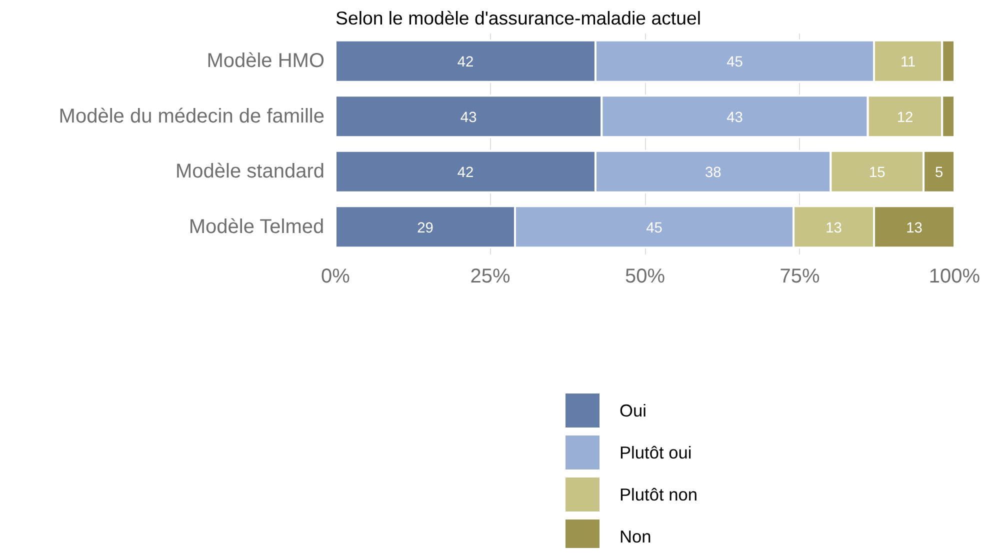  Describe the element at coordinates (490, 277) in the screenshot. I see `x-tick-label: 25%` at that location.